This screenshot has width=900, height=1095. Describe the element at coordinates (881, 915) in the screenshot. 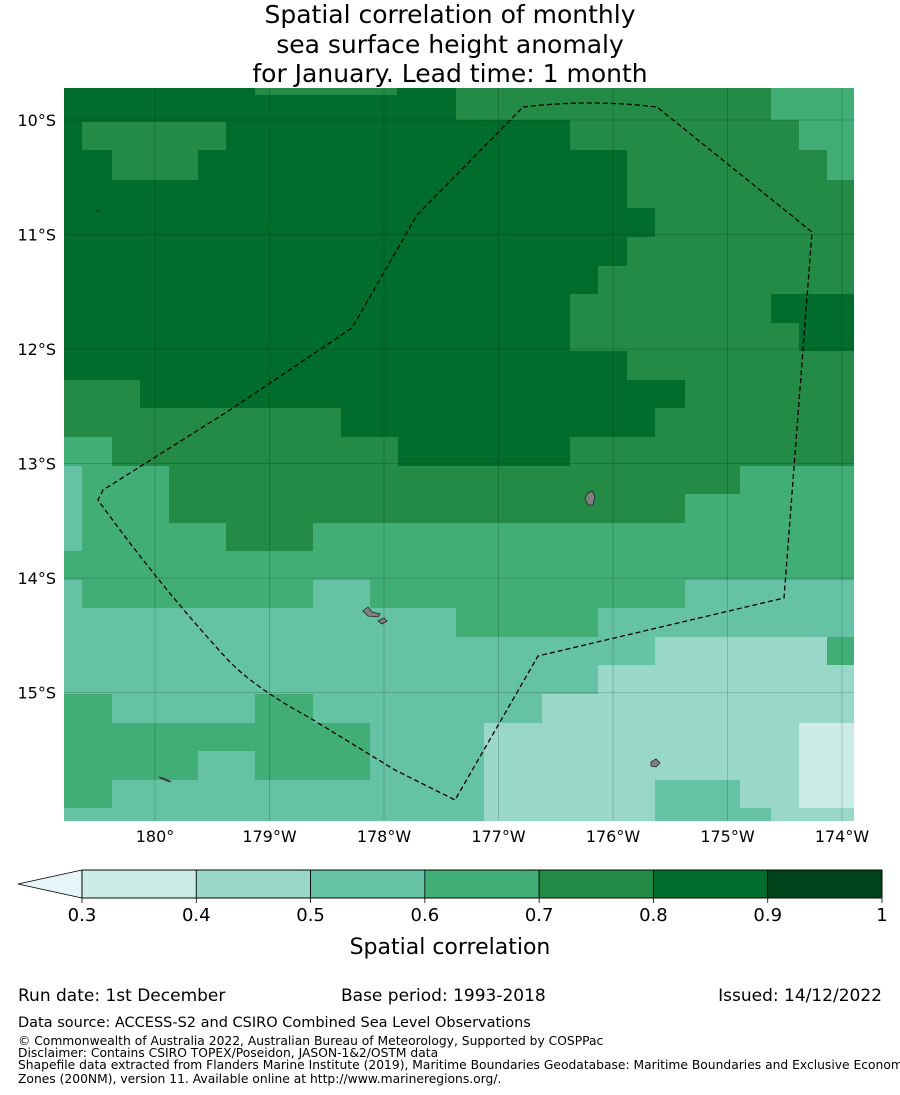

I see `colorbar-tick-label: 1` at that location.